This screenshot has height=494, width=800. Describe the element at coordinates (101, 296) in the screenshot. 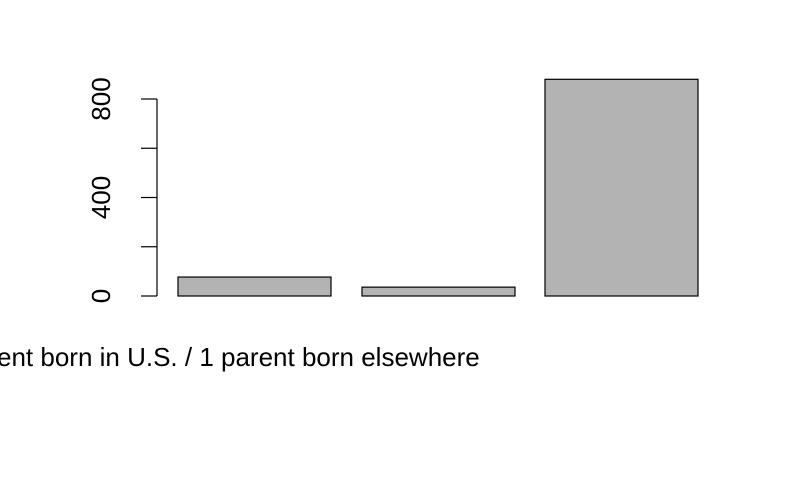

I see `y-tick-label-0: 0` at that location.